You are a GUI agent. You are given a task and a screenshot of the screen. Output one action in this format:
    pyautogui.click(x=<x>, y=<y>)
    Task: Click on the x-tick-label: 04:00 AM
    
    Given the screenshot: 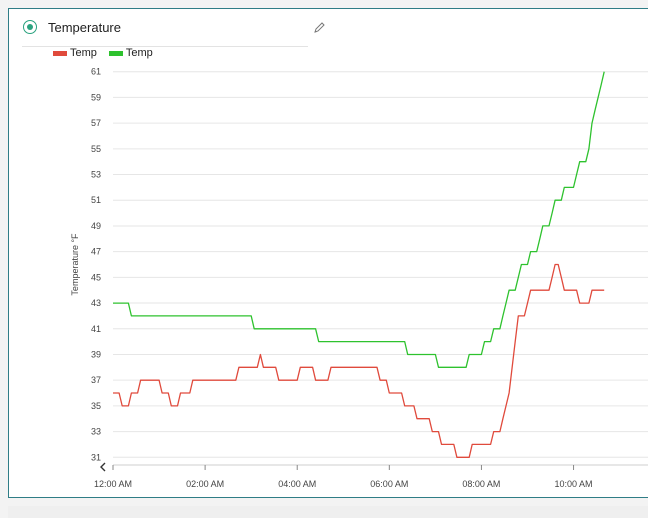 What is the action you would take?
    pyautogui.click(x=297, y=484)
    